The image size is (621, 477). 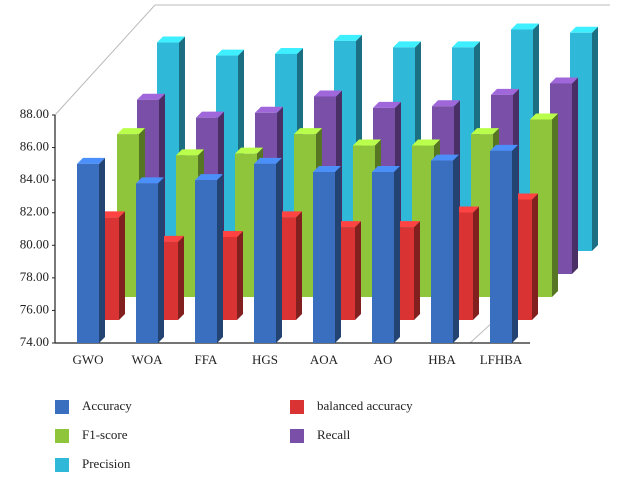 I want to click on y-tick-label: 88.00, so click(x=34, y=113).